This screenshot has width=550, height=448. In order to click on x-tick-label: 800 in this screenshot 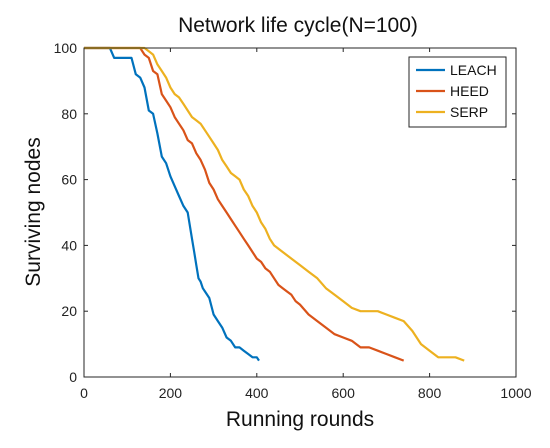, I will do `click(430, 393)`.